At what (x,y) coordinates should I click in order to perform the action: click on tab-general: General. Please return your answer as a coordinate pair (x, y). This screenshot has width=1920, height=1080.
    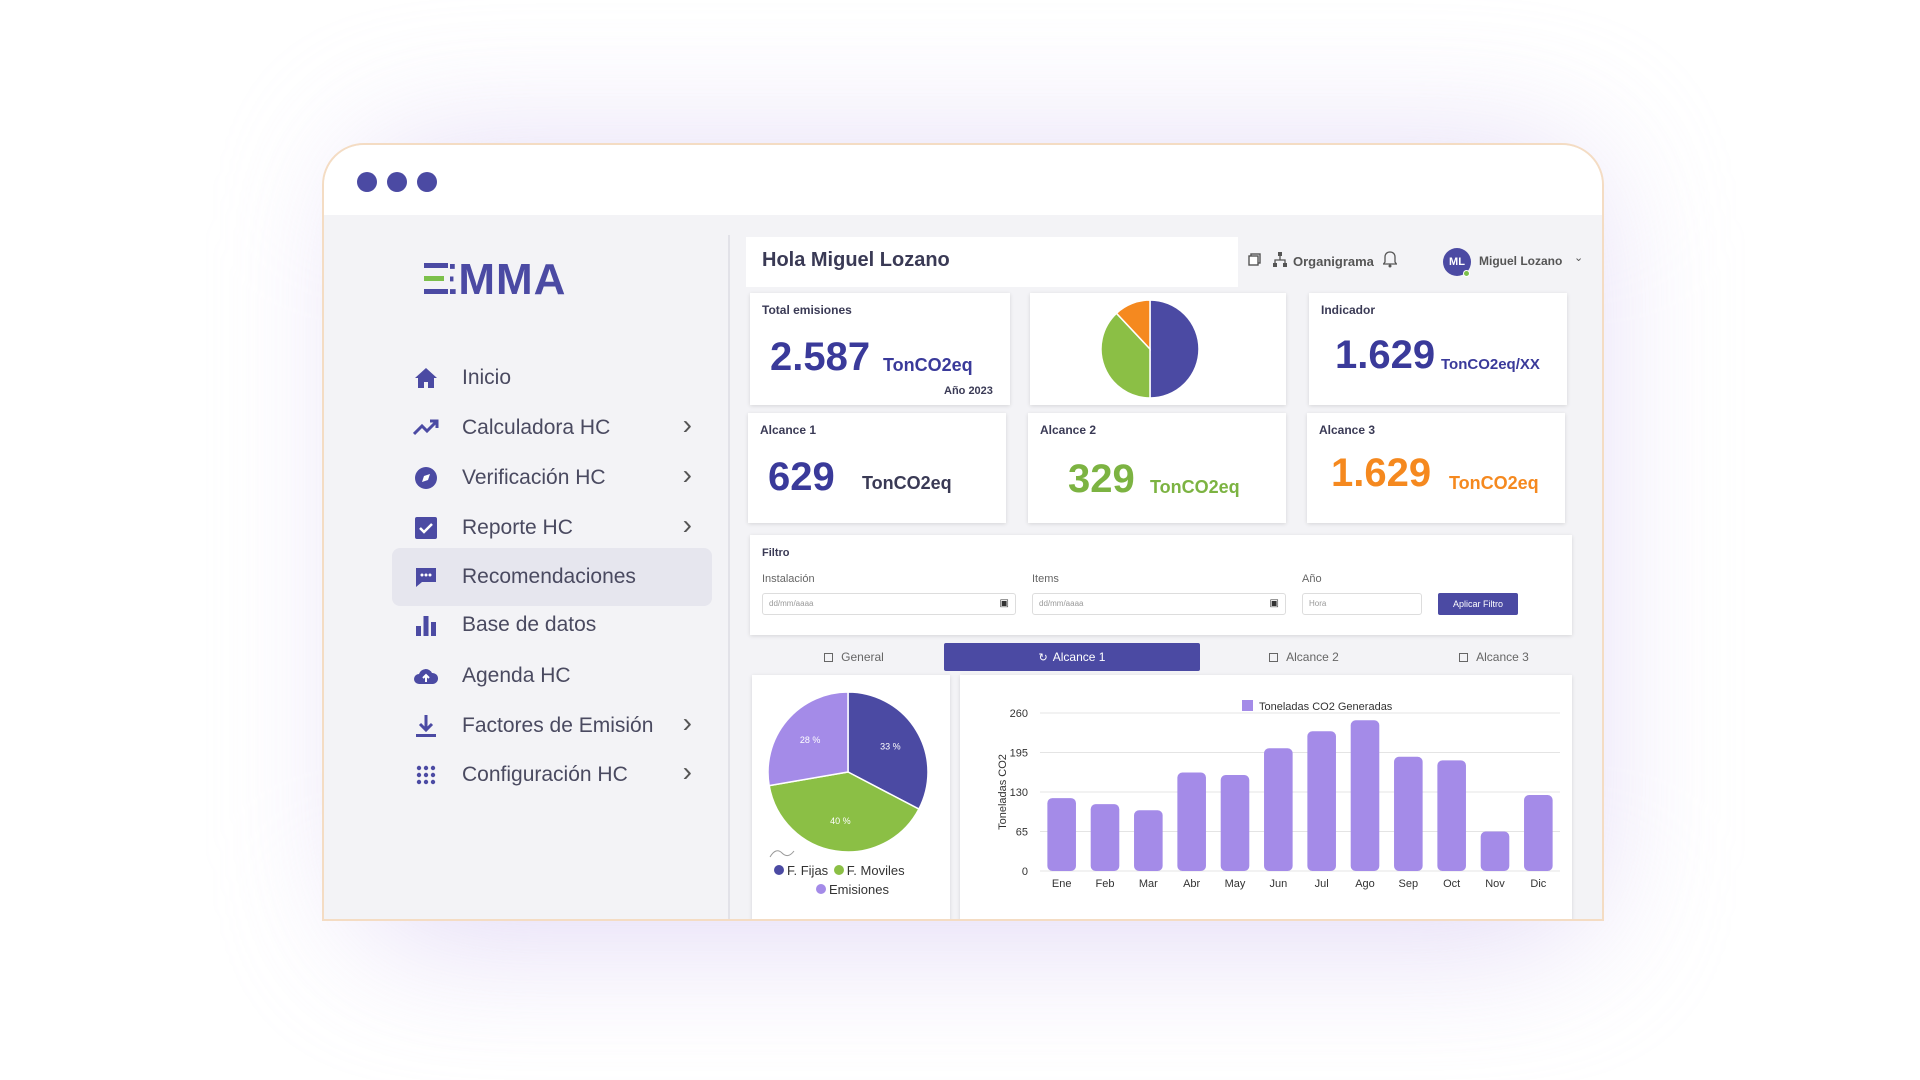
    Looking at the image, I should click on (854, 657).